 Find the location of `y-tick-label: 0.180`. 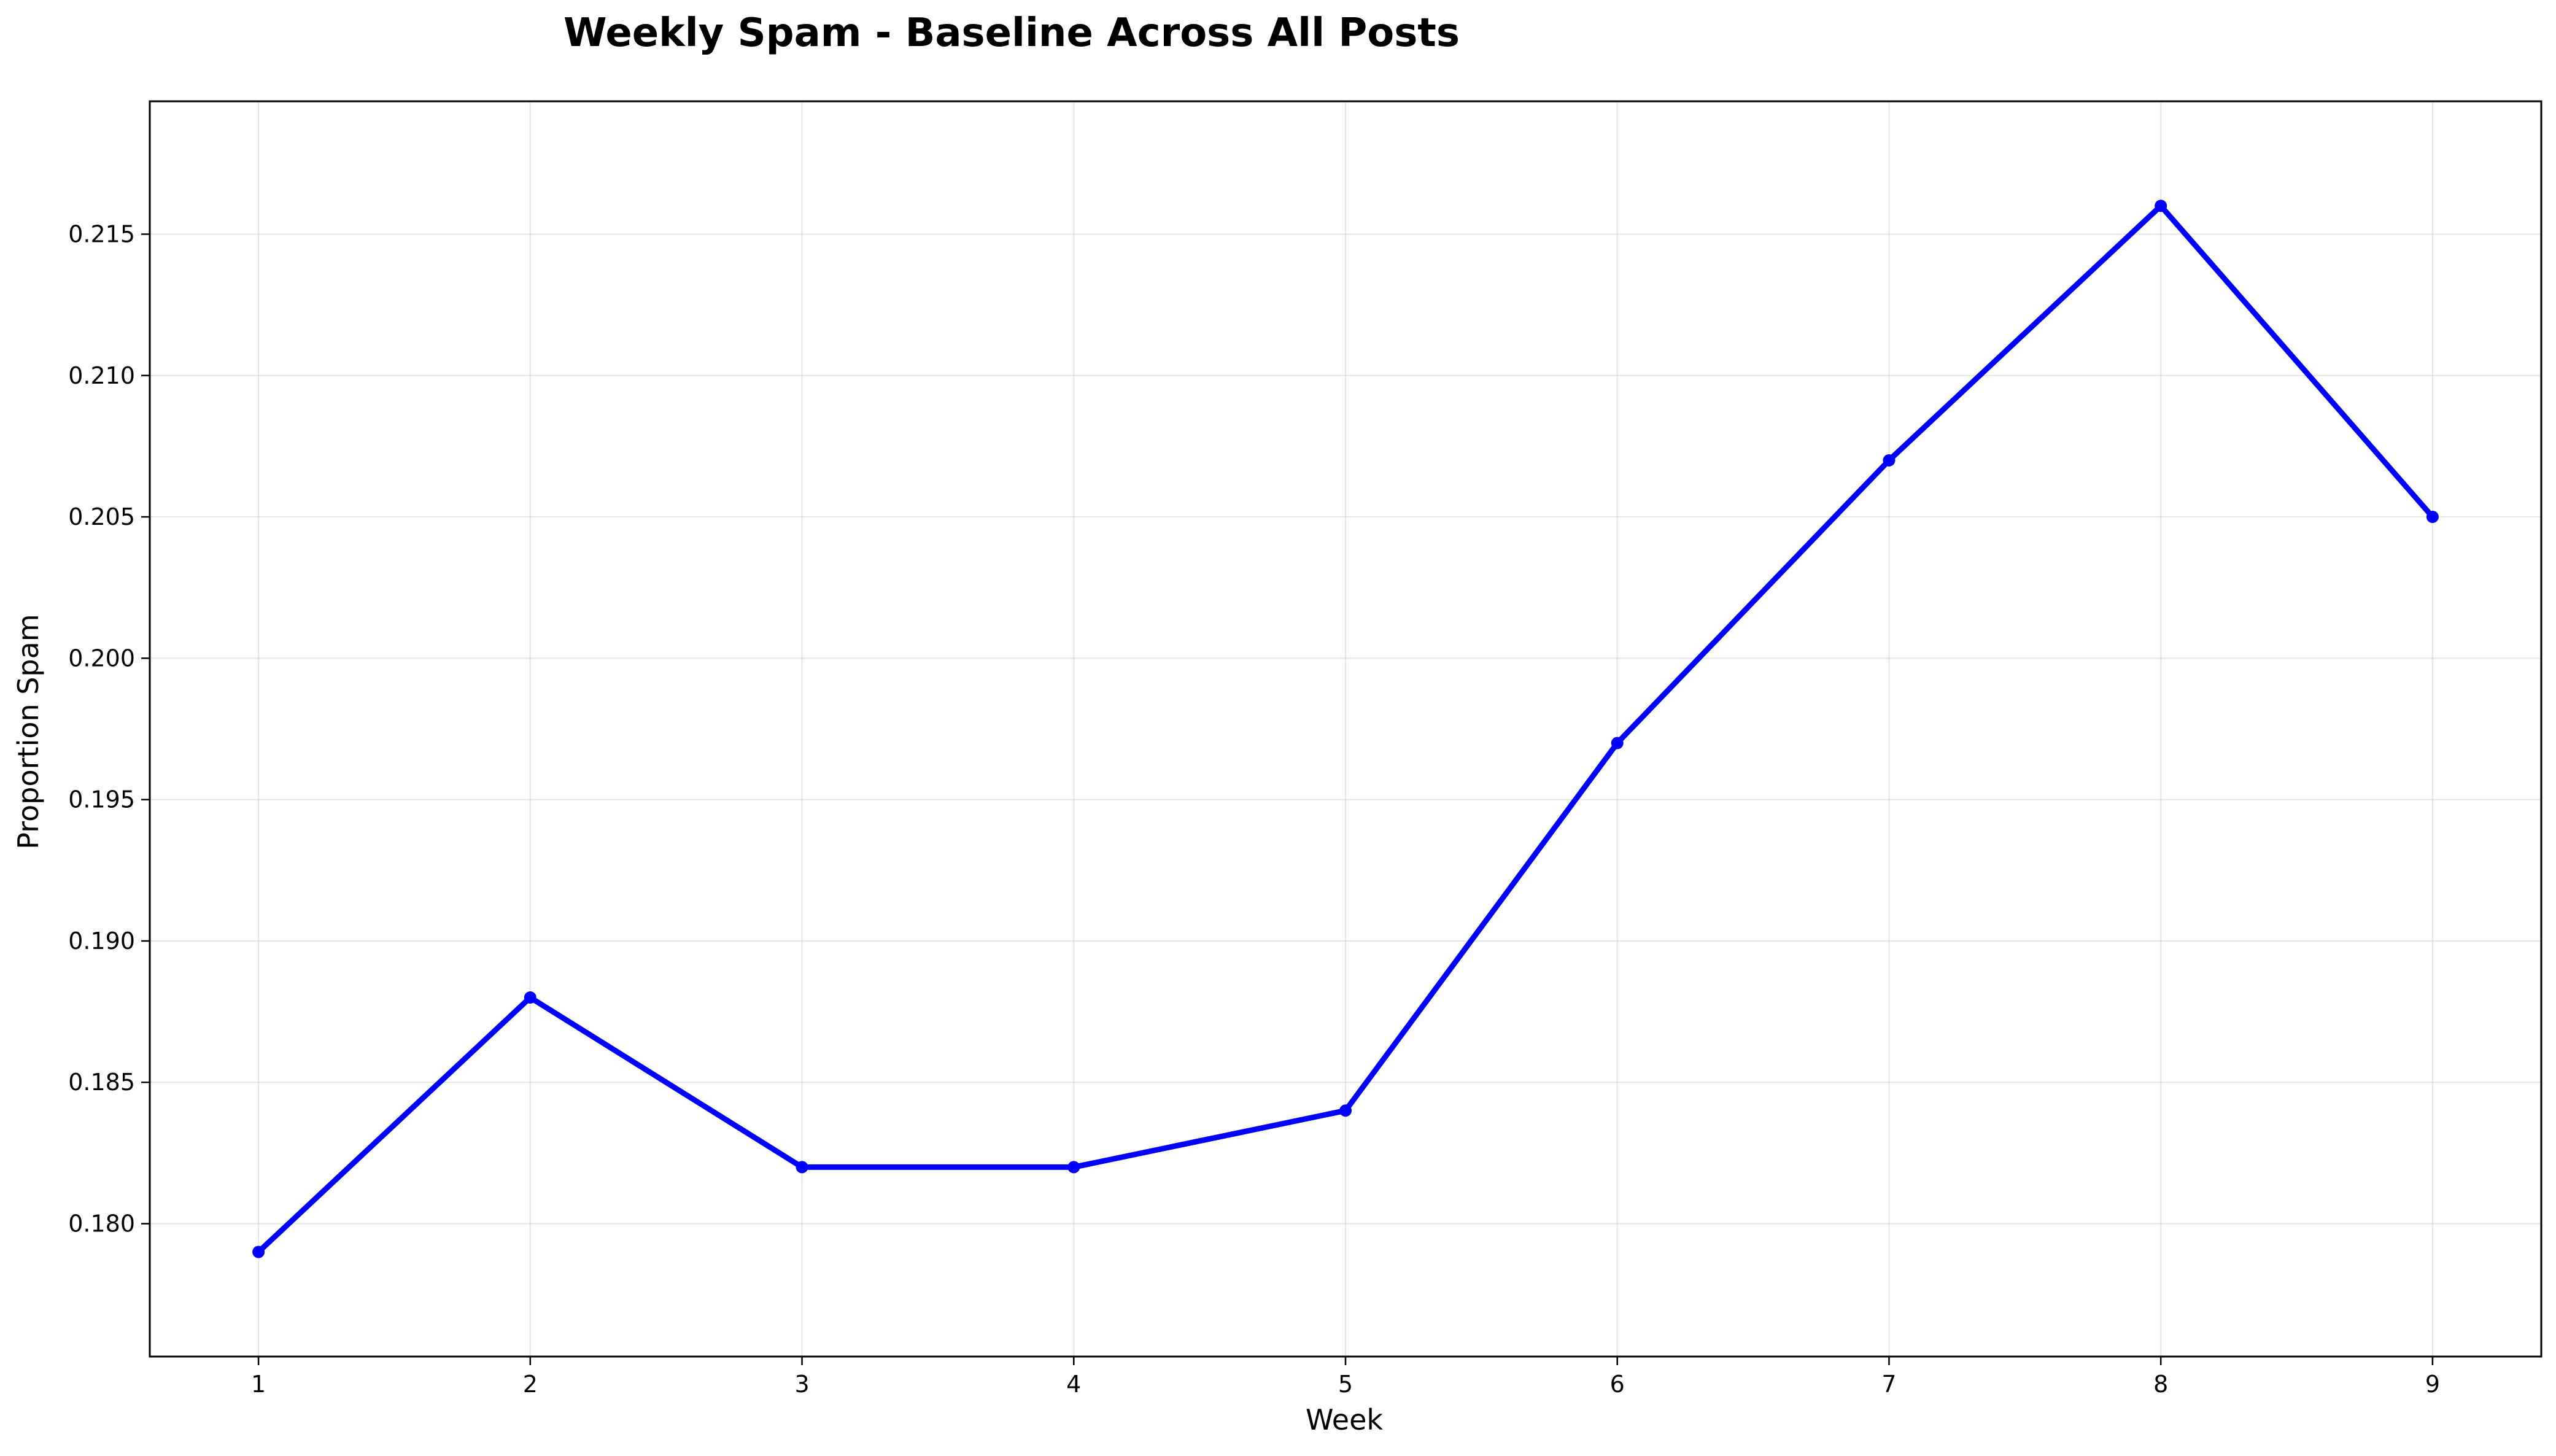

y-tick-label: 0.180 is located at coordinates (101, 1223).